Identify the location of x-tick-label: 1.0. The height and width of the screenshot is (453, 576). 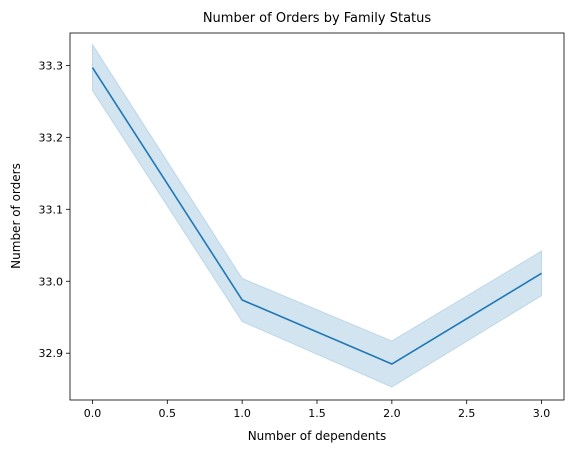
(242, 413).